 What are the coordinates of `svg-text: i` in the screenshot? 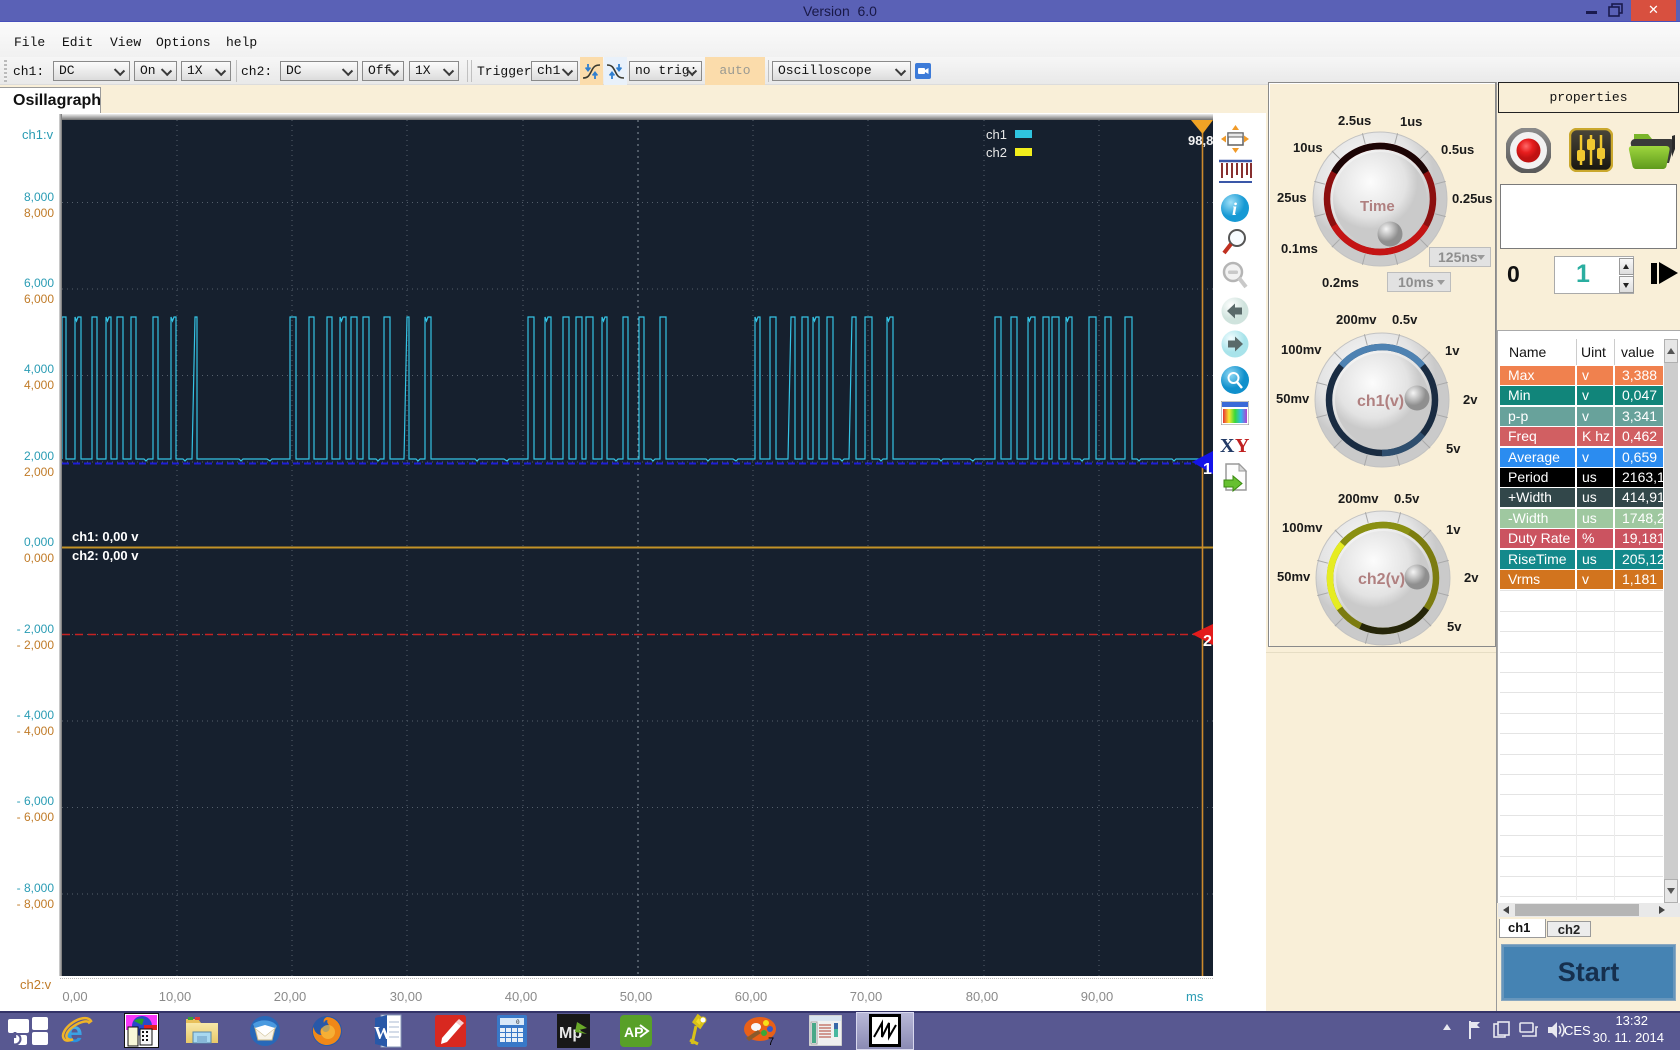 It's located at (1234, 209).